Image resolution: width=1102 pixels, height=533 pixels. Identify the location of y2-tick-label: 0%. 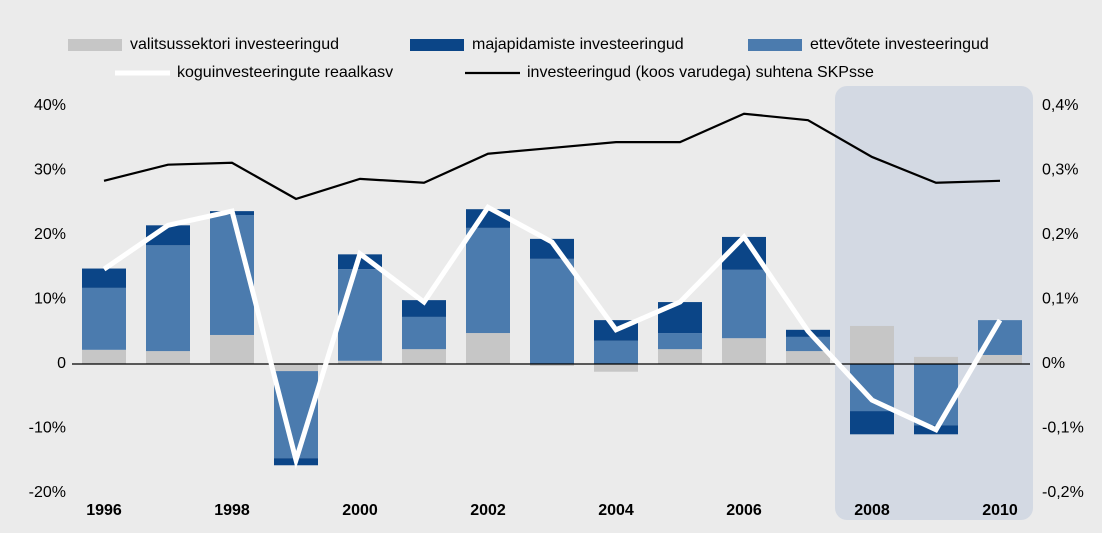
(1053, 363).